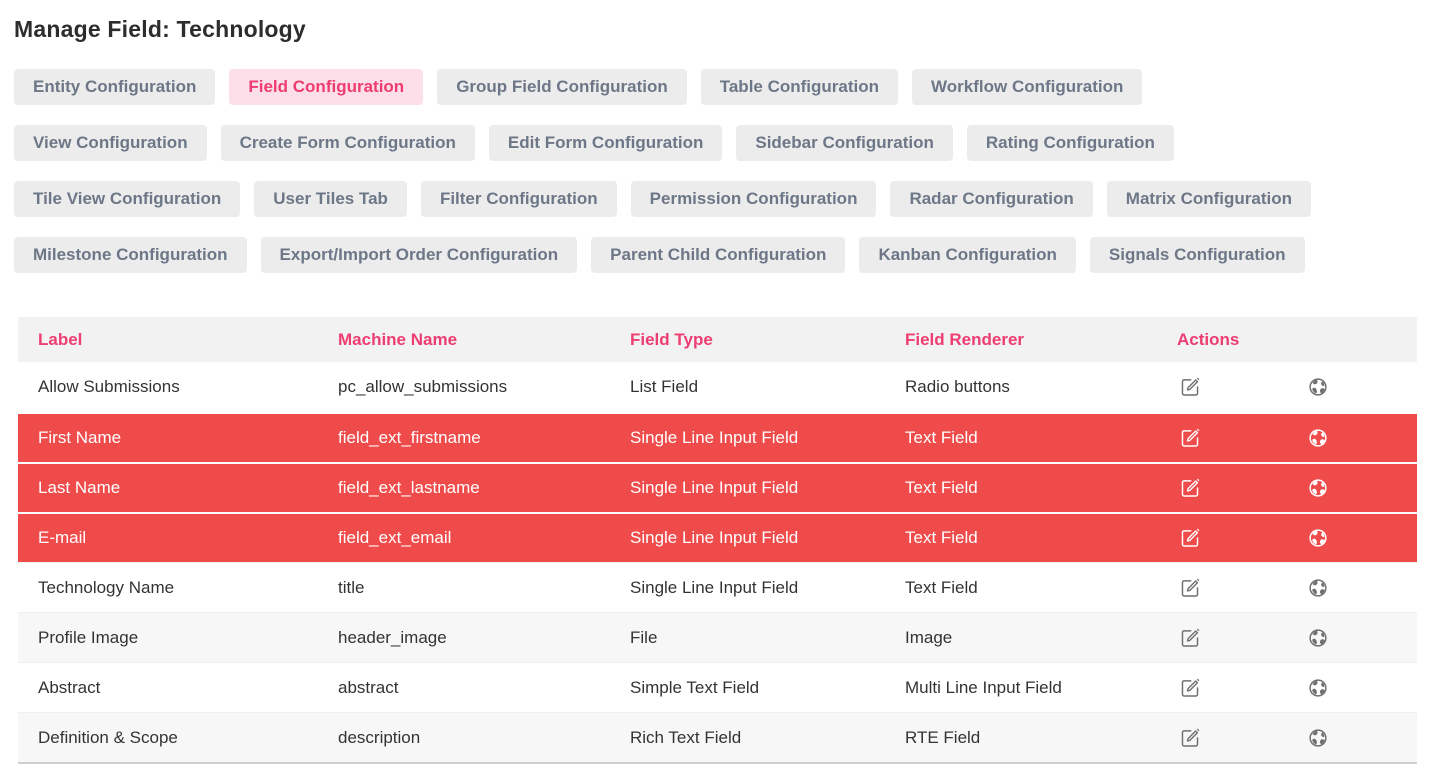 Image resolution: width=1435 pixels, height=769 pixels. Describe the element at coordinates (108, 737) in the screenshot. I see `cell-label: Definition & Scope` at that location.